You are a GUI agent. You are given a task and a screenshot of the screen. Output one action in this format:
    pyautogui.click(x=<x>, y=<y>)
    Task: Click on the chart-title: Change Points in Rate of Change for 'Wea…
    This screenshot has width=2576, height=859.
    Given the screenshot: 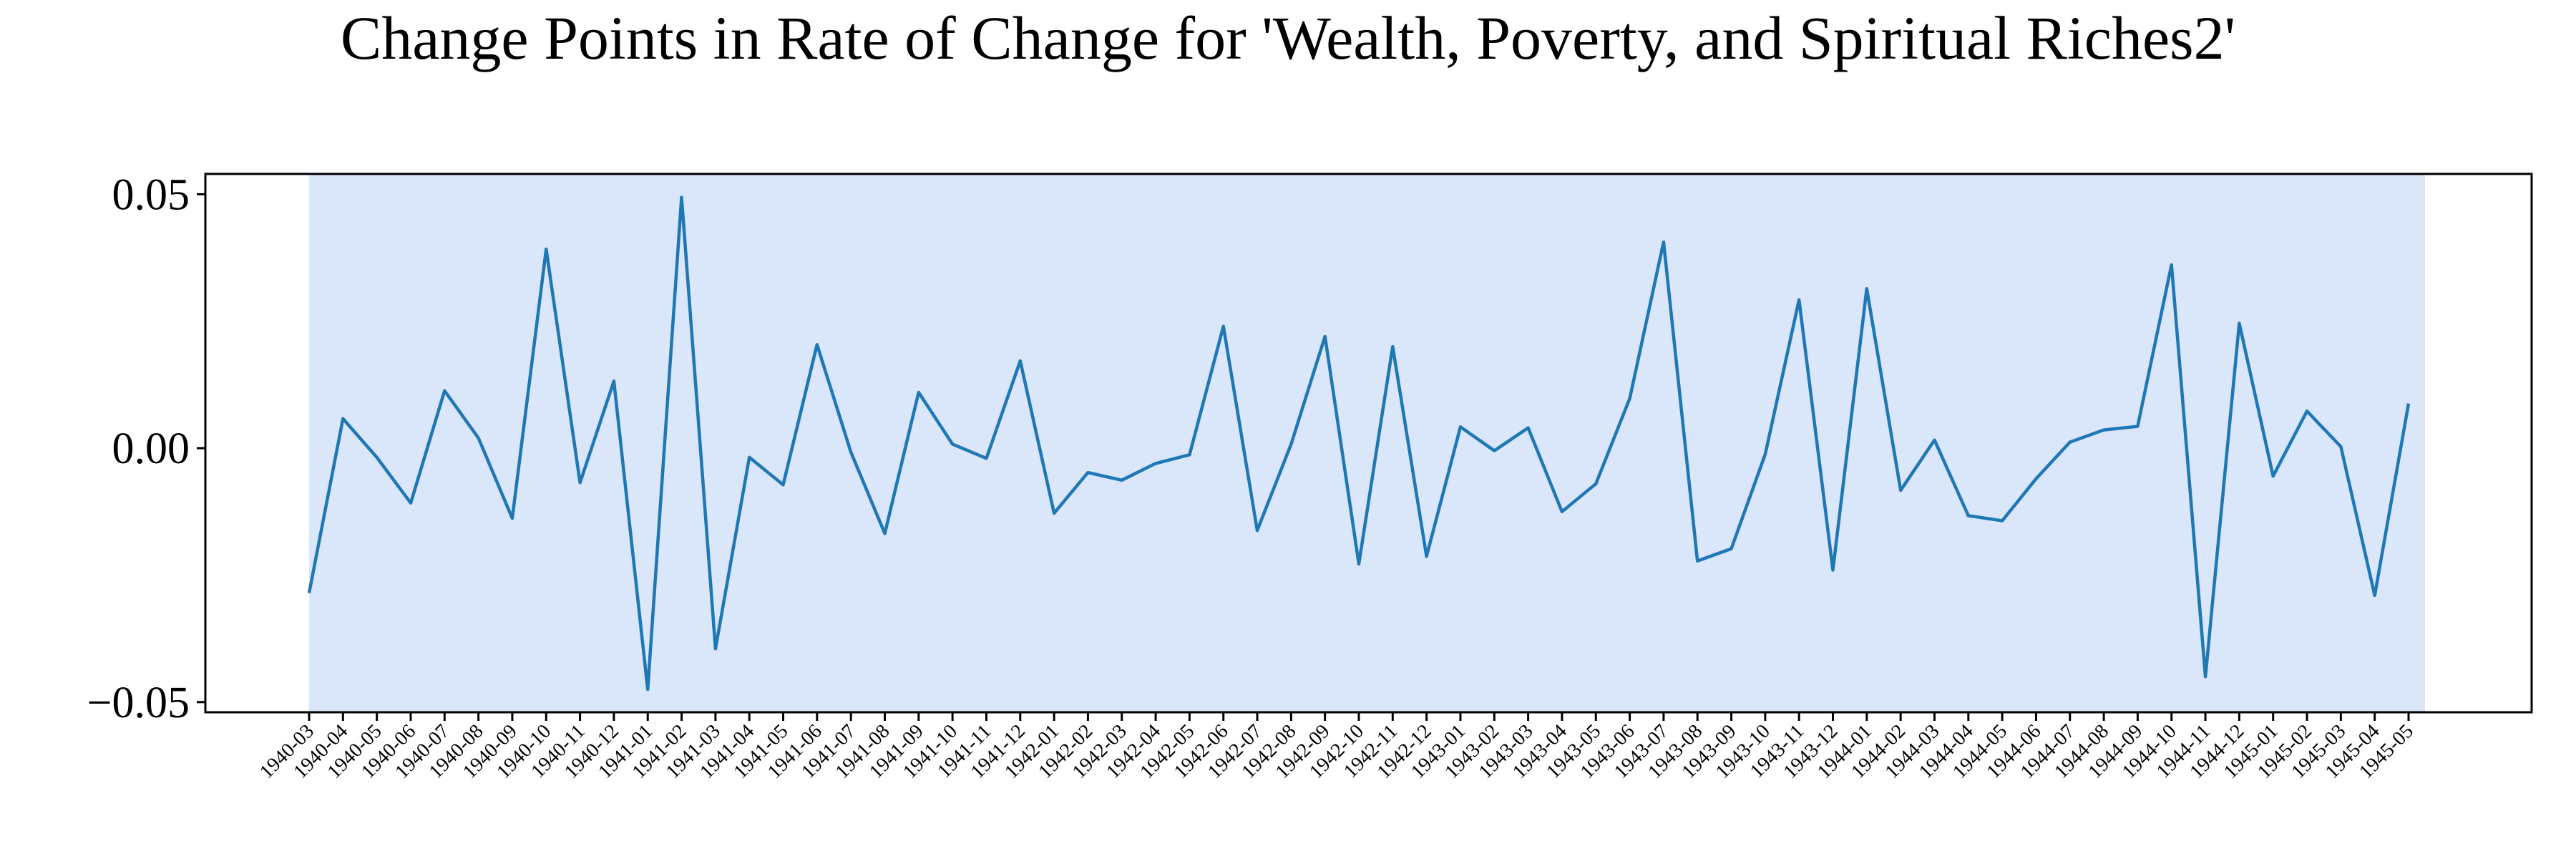 What is the action you would take?
    pyautogui.click(x=1288, y=38)
    